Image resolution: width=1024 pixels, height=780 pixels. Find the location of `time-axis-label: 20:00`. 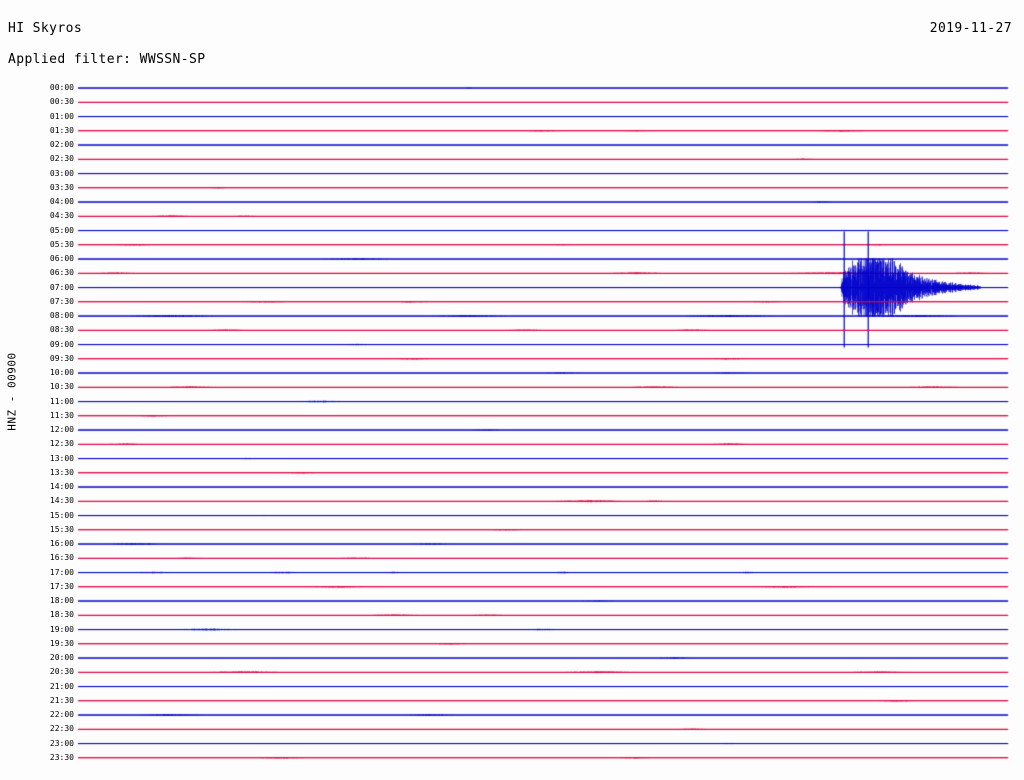

time-axis-label: 20:00 is located at coordinates (61, 657).